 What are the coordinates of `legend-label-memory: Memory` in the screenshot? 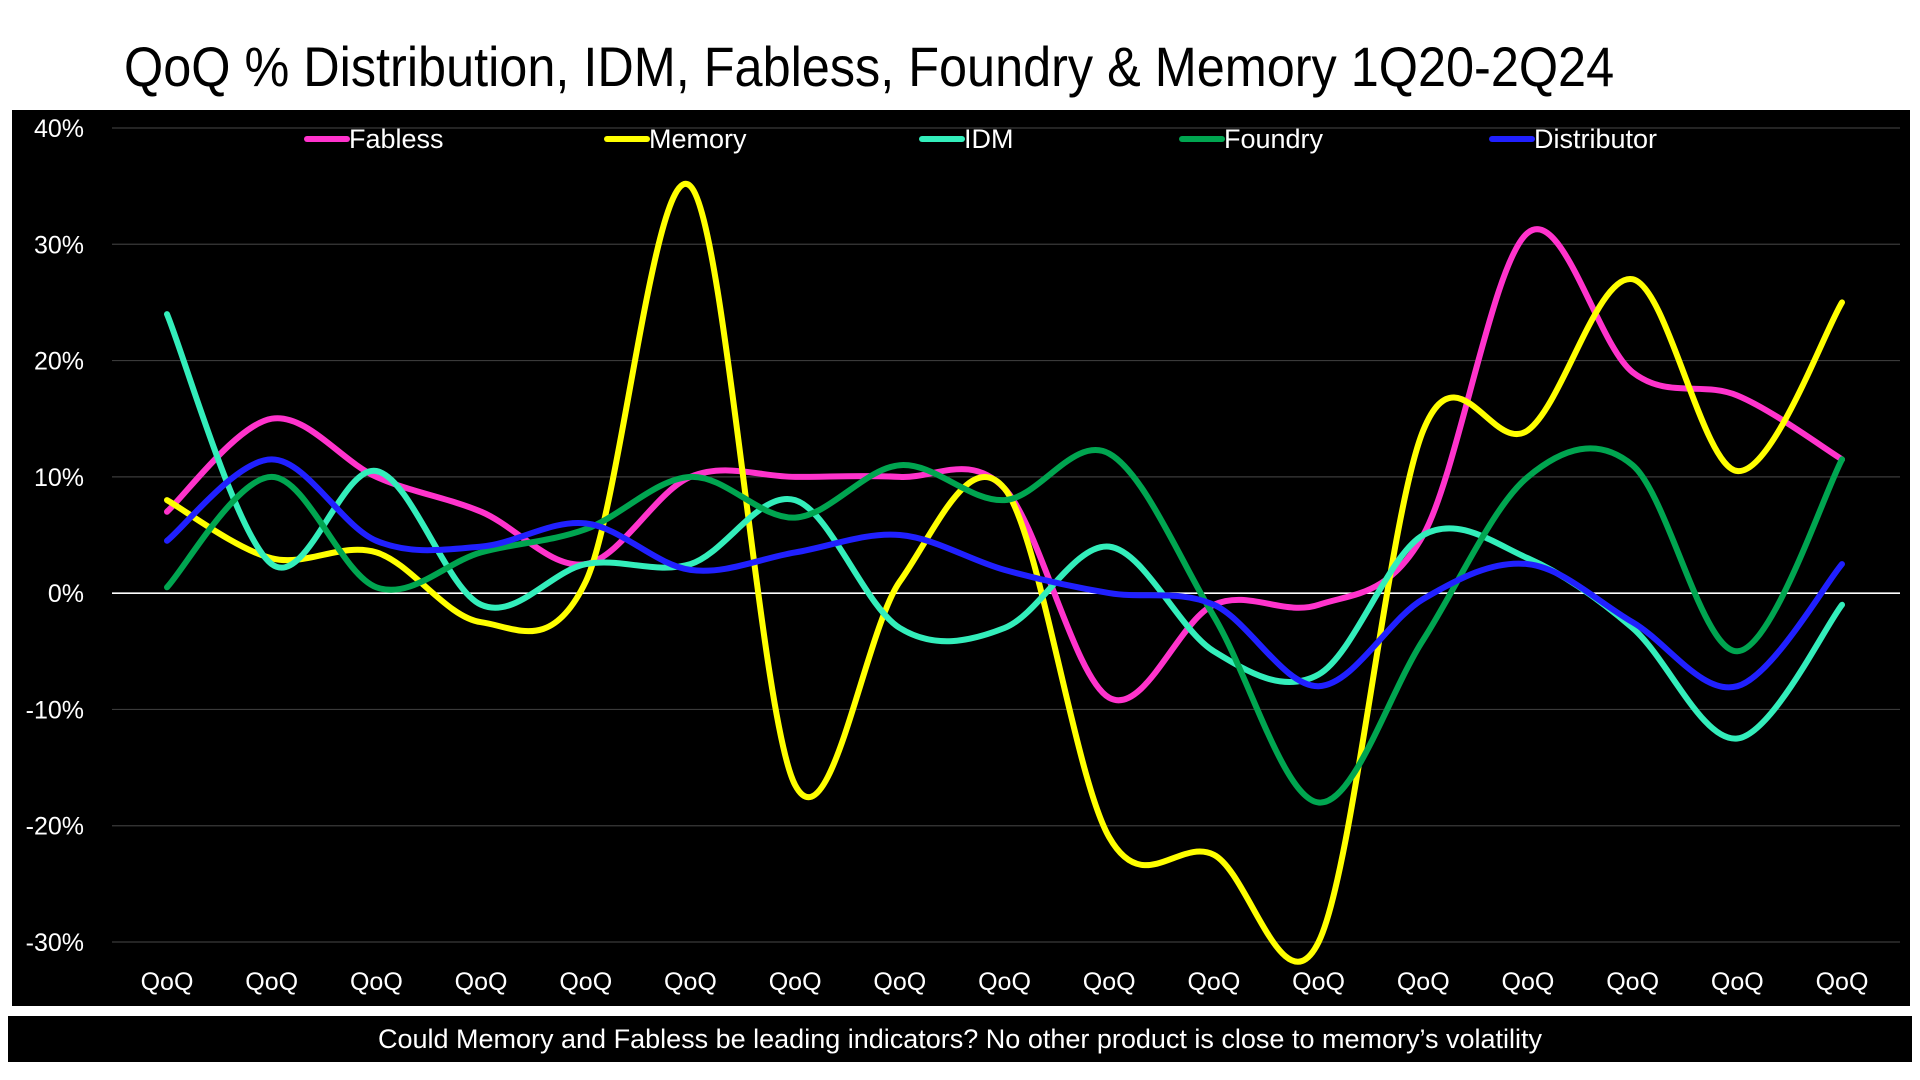 It's located at (698, 139).